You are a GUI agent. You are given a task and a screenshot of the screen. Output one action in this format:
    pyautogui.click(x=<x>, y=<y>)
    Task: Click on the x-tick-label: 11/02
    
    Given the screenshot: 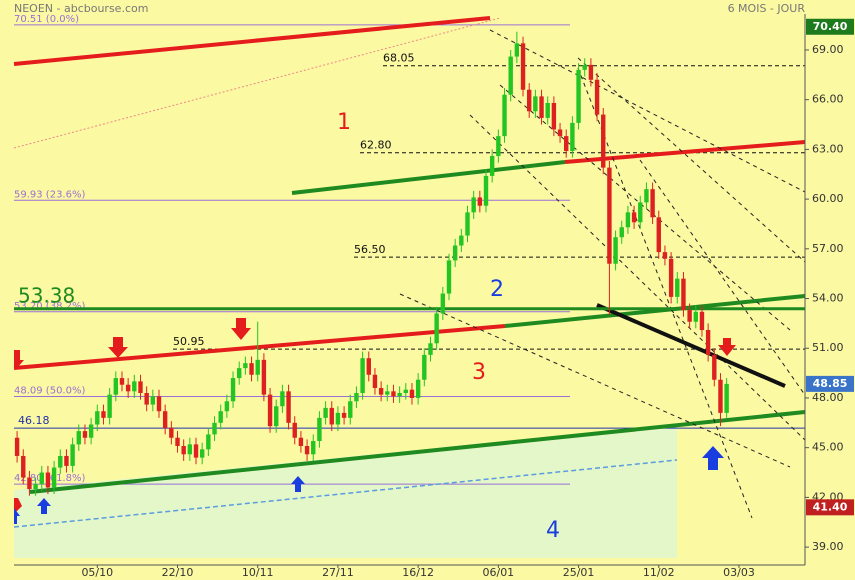 What is the action you would take?
    pyautogui.click(x=659, y=572)
    